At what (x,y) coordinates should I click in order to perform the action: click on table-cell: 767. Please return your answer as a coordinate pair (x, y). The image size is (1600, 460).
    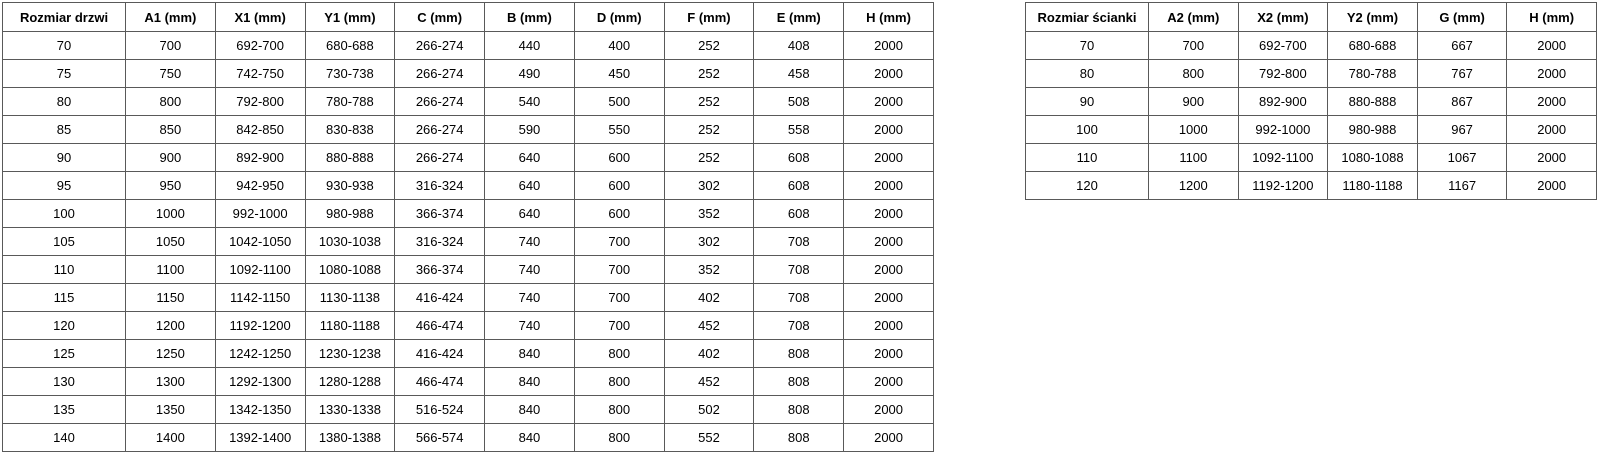
    Looking at the image, I should click on (1462, 73).